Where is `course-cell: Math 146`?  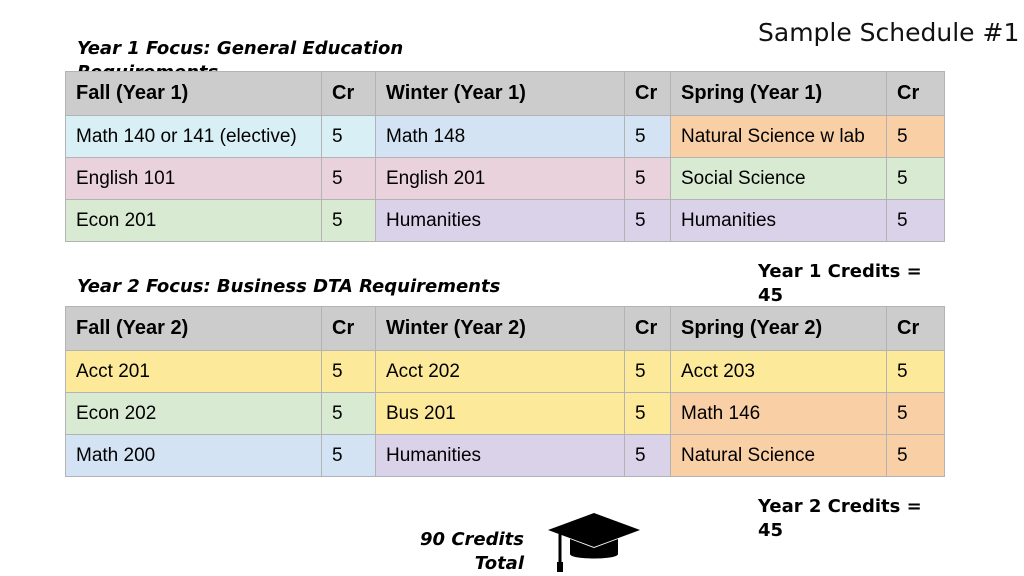 course-cell: Math 146 is located at coordinates (778, 413).